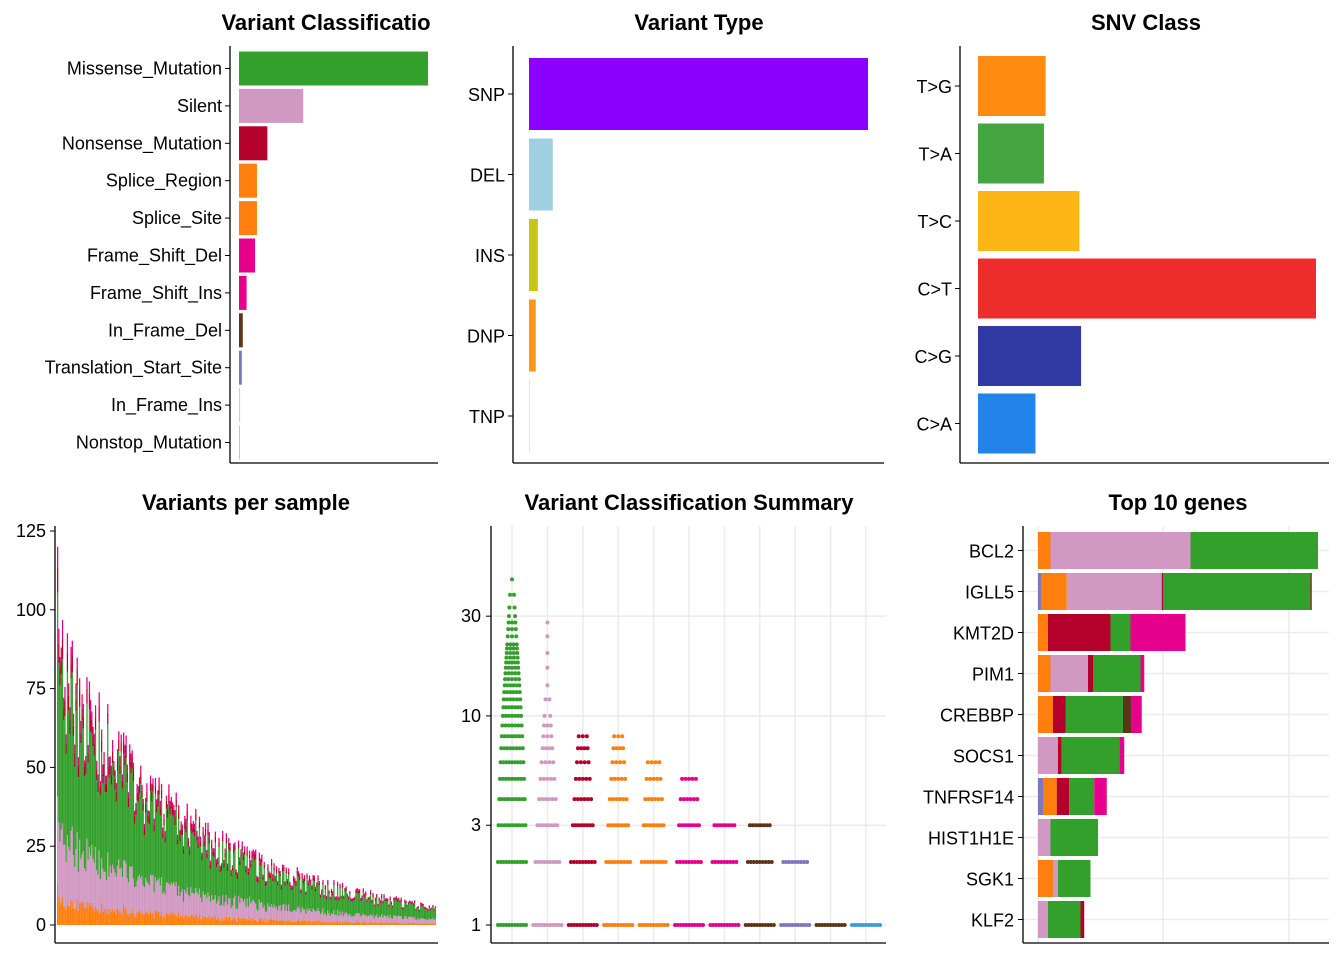 This screenshot has width=1344, height=960. Describe the element at coordinates (795, 893) in the screenshot. I see `summary-column` at that location.